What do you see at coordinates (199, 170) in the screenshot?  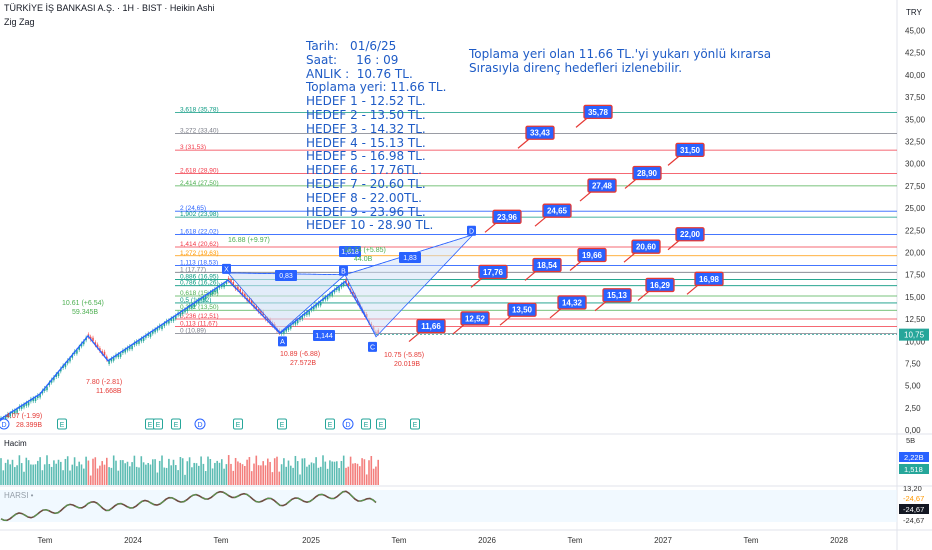 I see `fib-label: 2,618 (28,90)` at bounding box center [199, 170].